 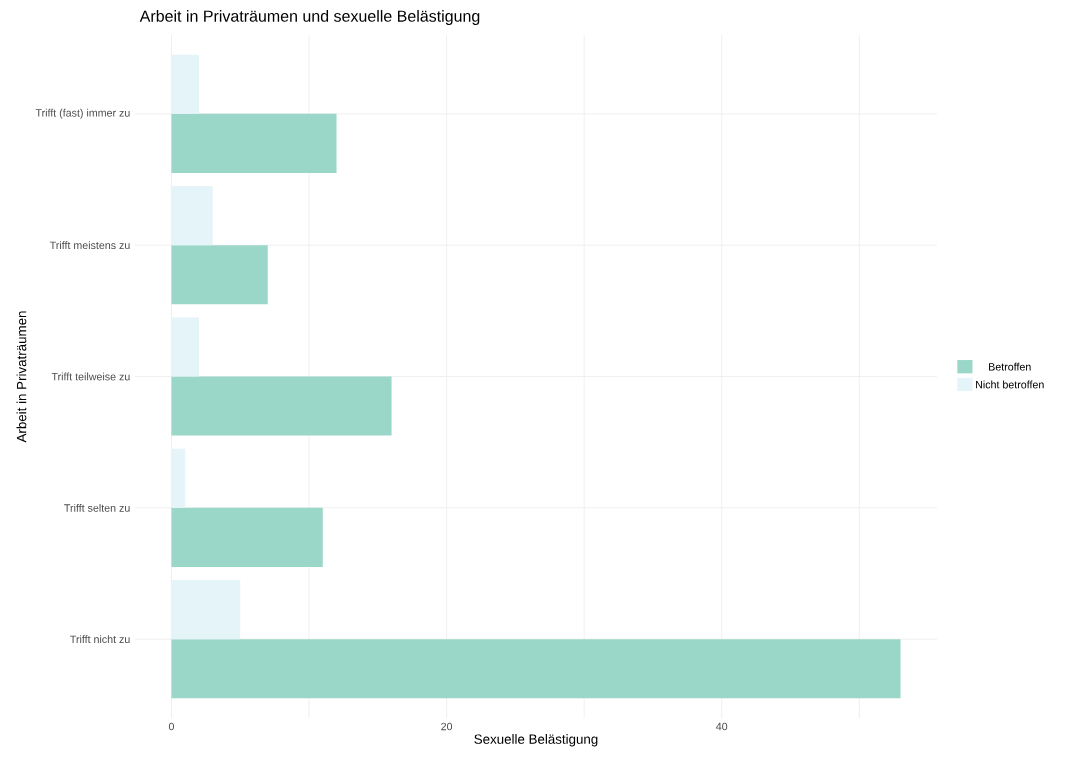 I want to click on legend-label: Betroffen, so click(x=1010, y=366).